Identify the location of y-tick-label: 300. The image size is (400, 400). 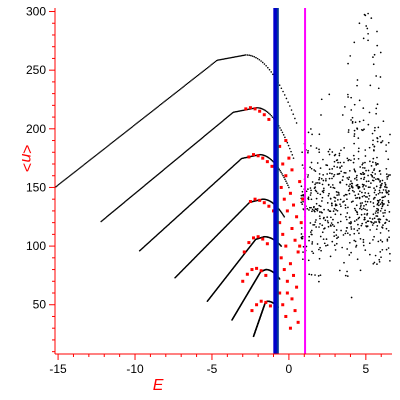
(36, 12).